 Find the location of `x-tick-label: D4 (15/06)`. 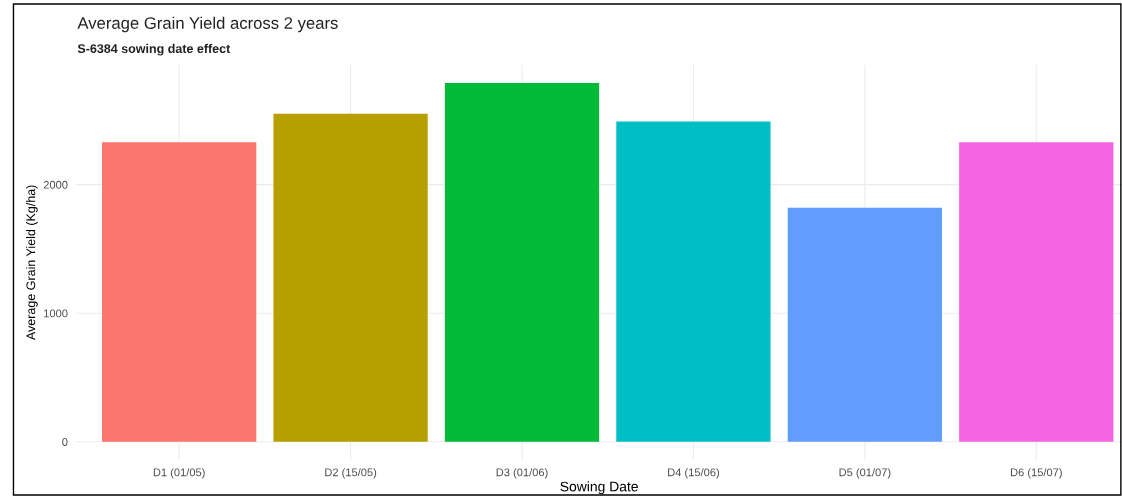

x-tick-label: D4 (15/06) is located at coordinates (693, 473).